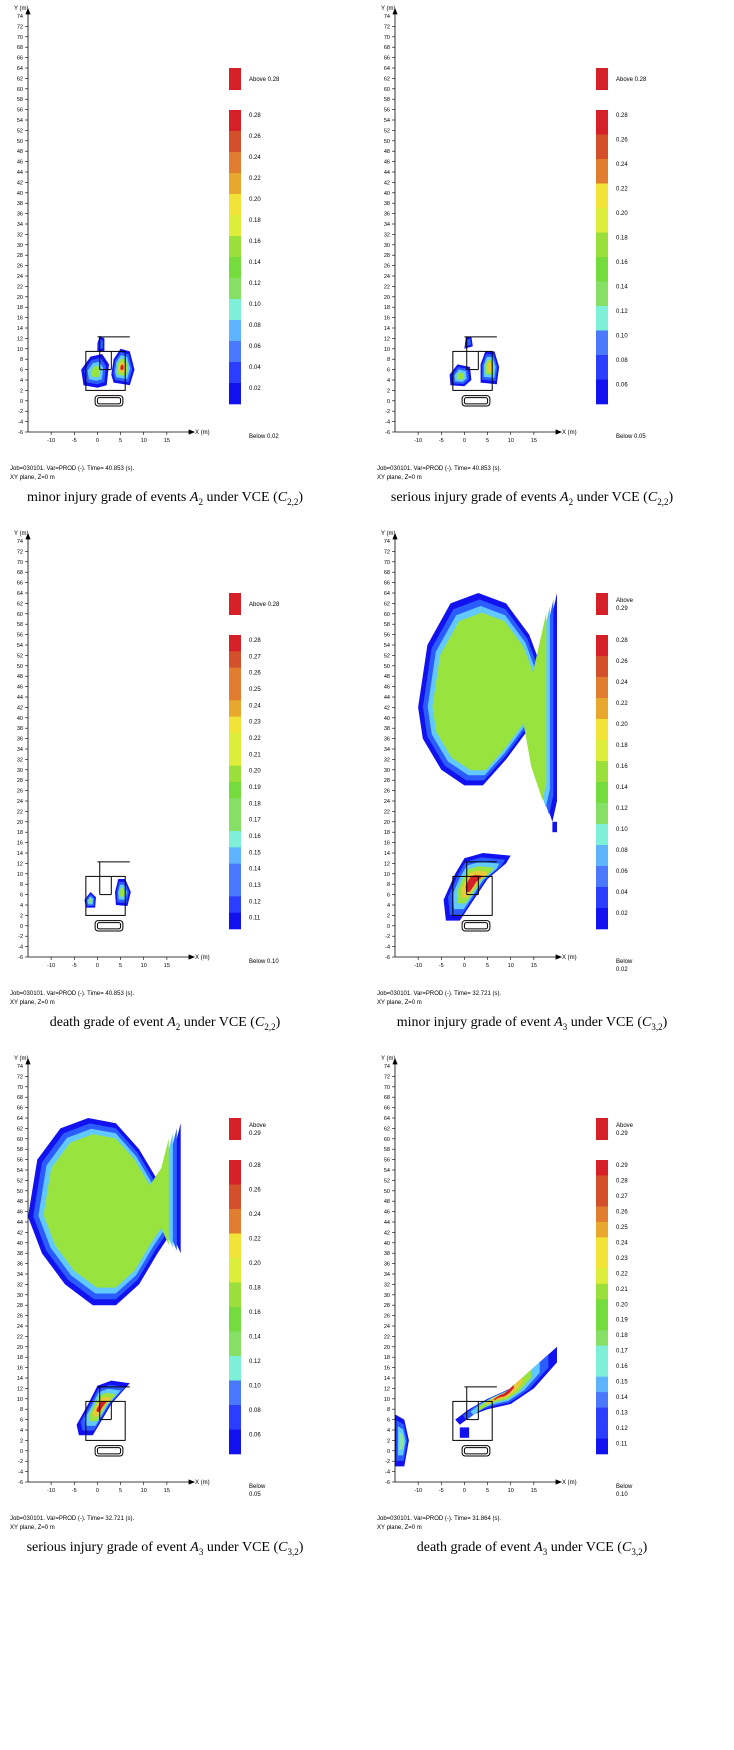  I want to click on caption-text: serious injury grade of event, so click(108, 1547).